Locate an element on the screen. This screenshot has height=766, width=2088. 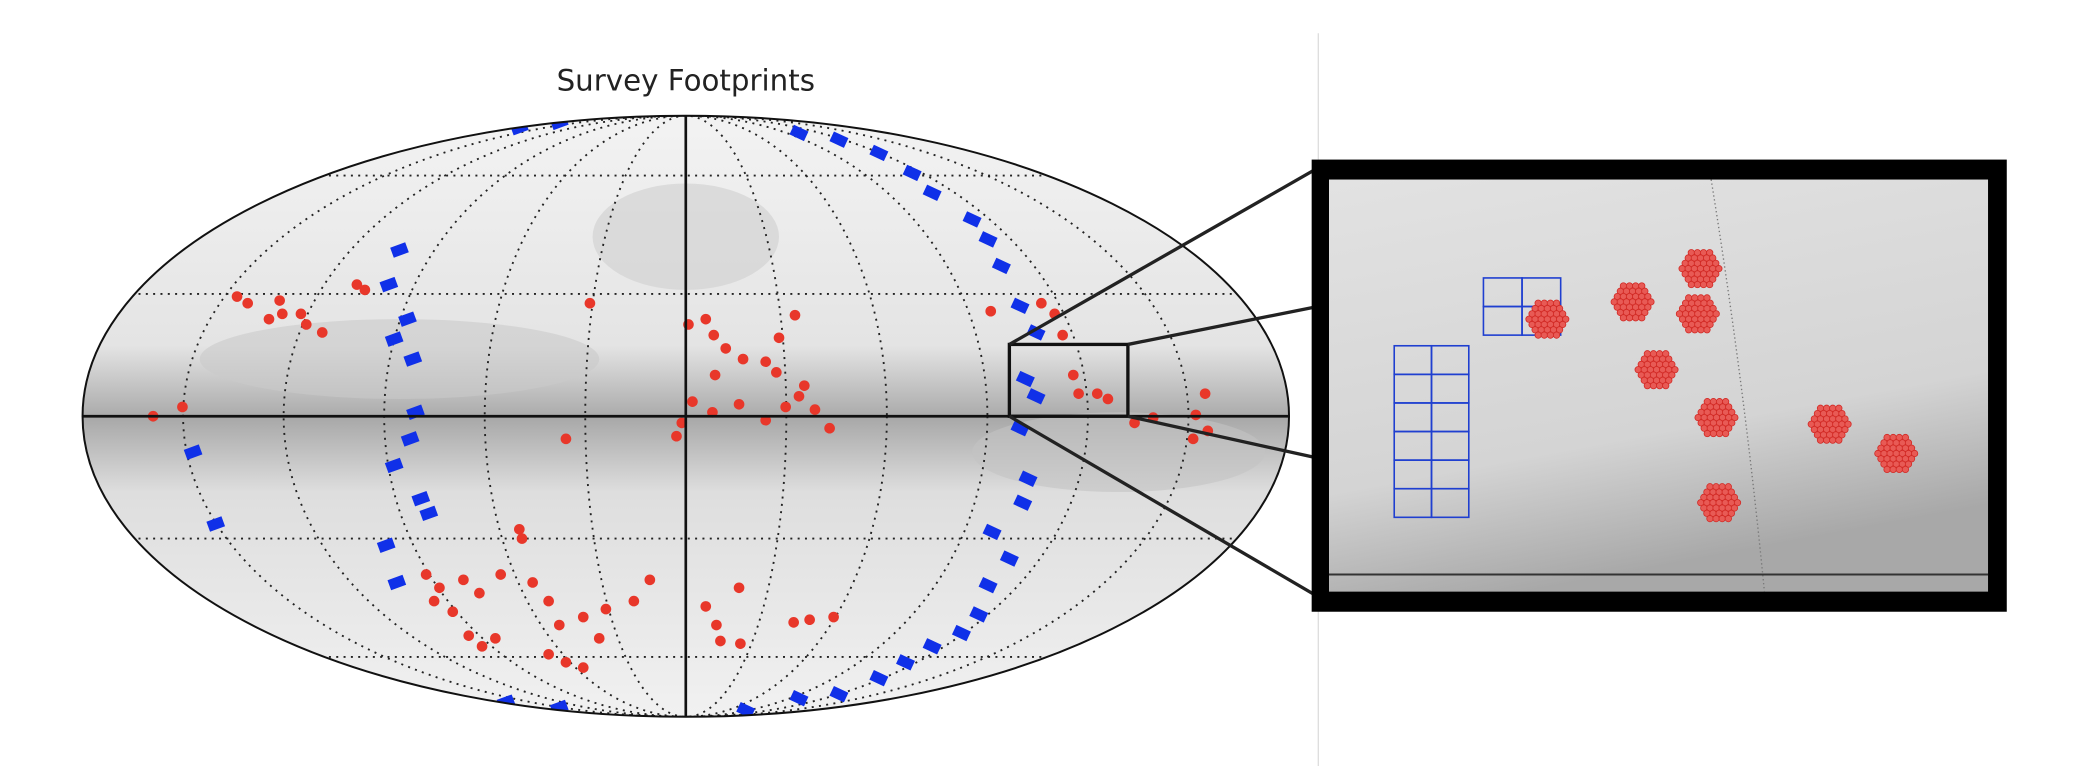
zoom-box is located at coordinates (1068, 380).